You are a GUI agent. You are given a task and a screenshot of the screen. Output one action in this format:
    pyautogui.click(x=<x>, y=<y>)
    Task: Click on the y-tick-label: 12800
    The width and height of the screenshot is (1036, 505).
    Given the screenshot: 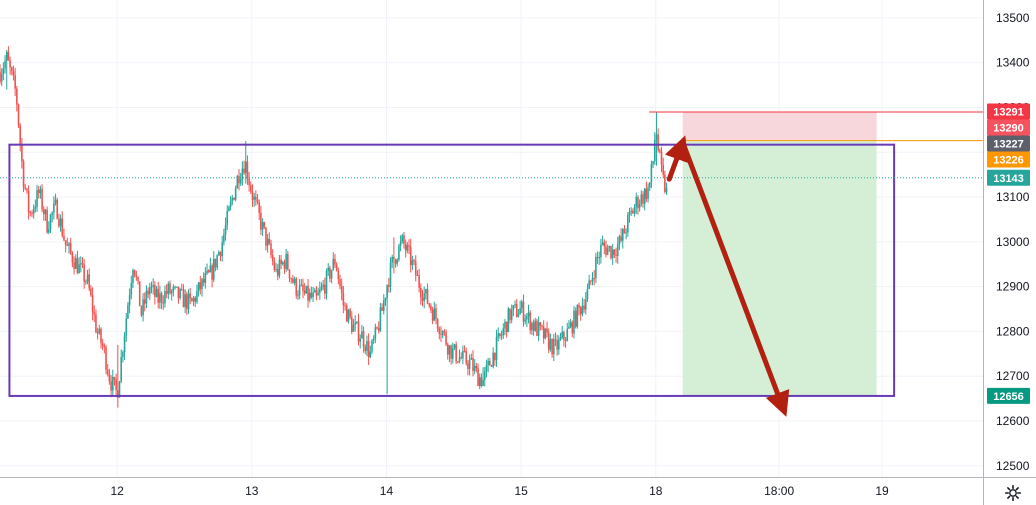 What is the action you would take?
    pyautogui.click(x=1013, y=331)
    